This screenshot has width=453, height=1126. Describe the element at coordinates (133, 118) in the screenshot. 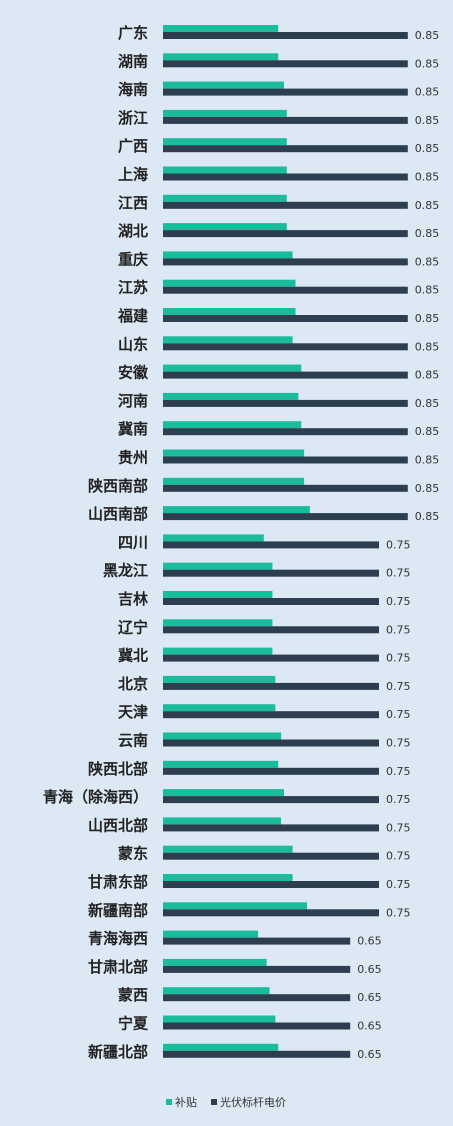

I see `category-label: 浙江` at that location.